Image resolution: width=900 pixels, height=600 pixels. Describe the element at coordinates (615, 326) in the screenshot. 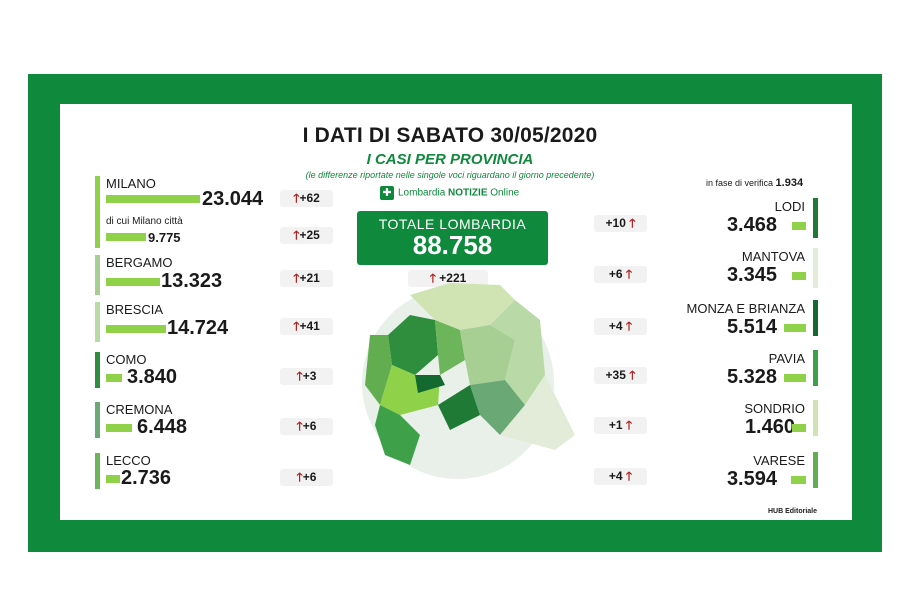

I see `delta-value: +4` at that location.